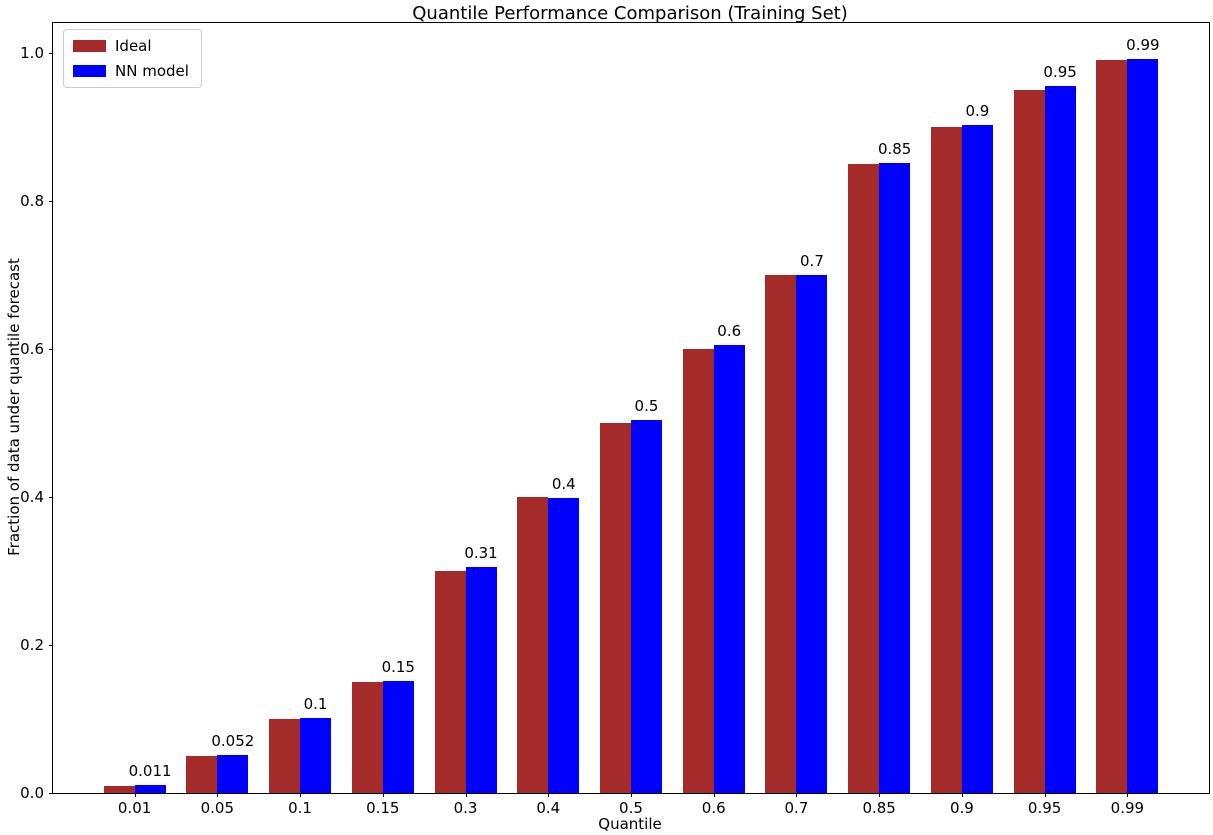  What do you see at coordinates (89, 71) in the screenshot?
I see `legend-swatch-nn-model` at bounding box center [89, 71].